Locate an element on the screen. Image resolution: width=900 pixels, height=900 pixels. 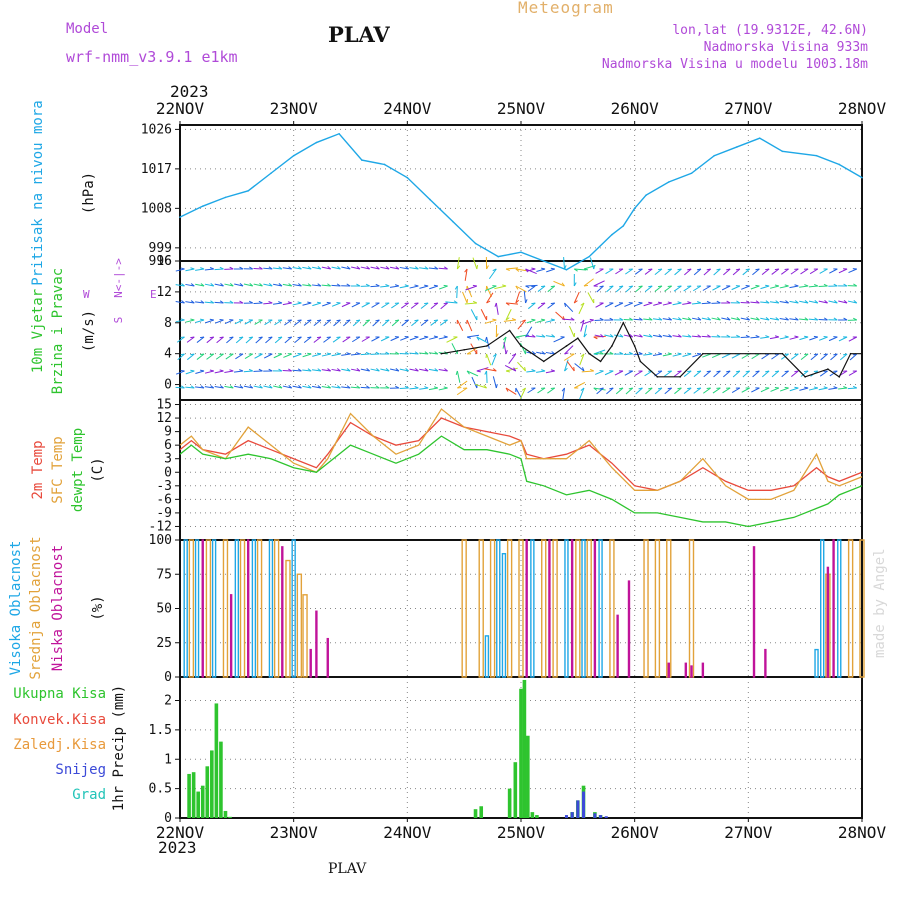
compass-ns: N<-|-> is located at coordinates (118, 278).